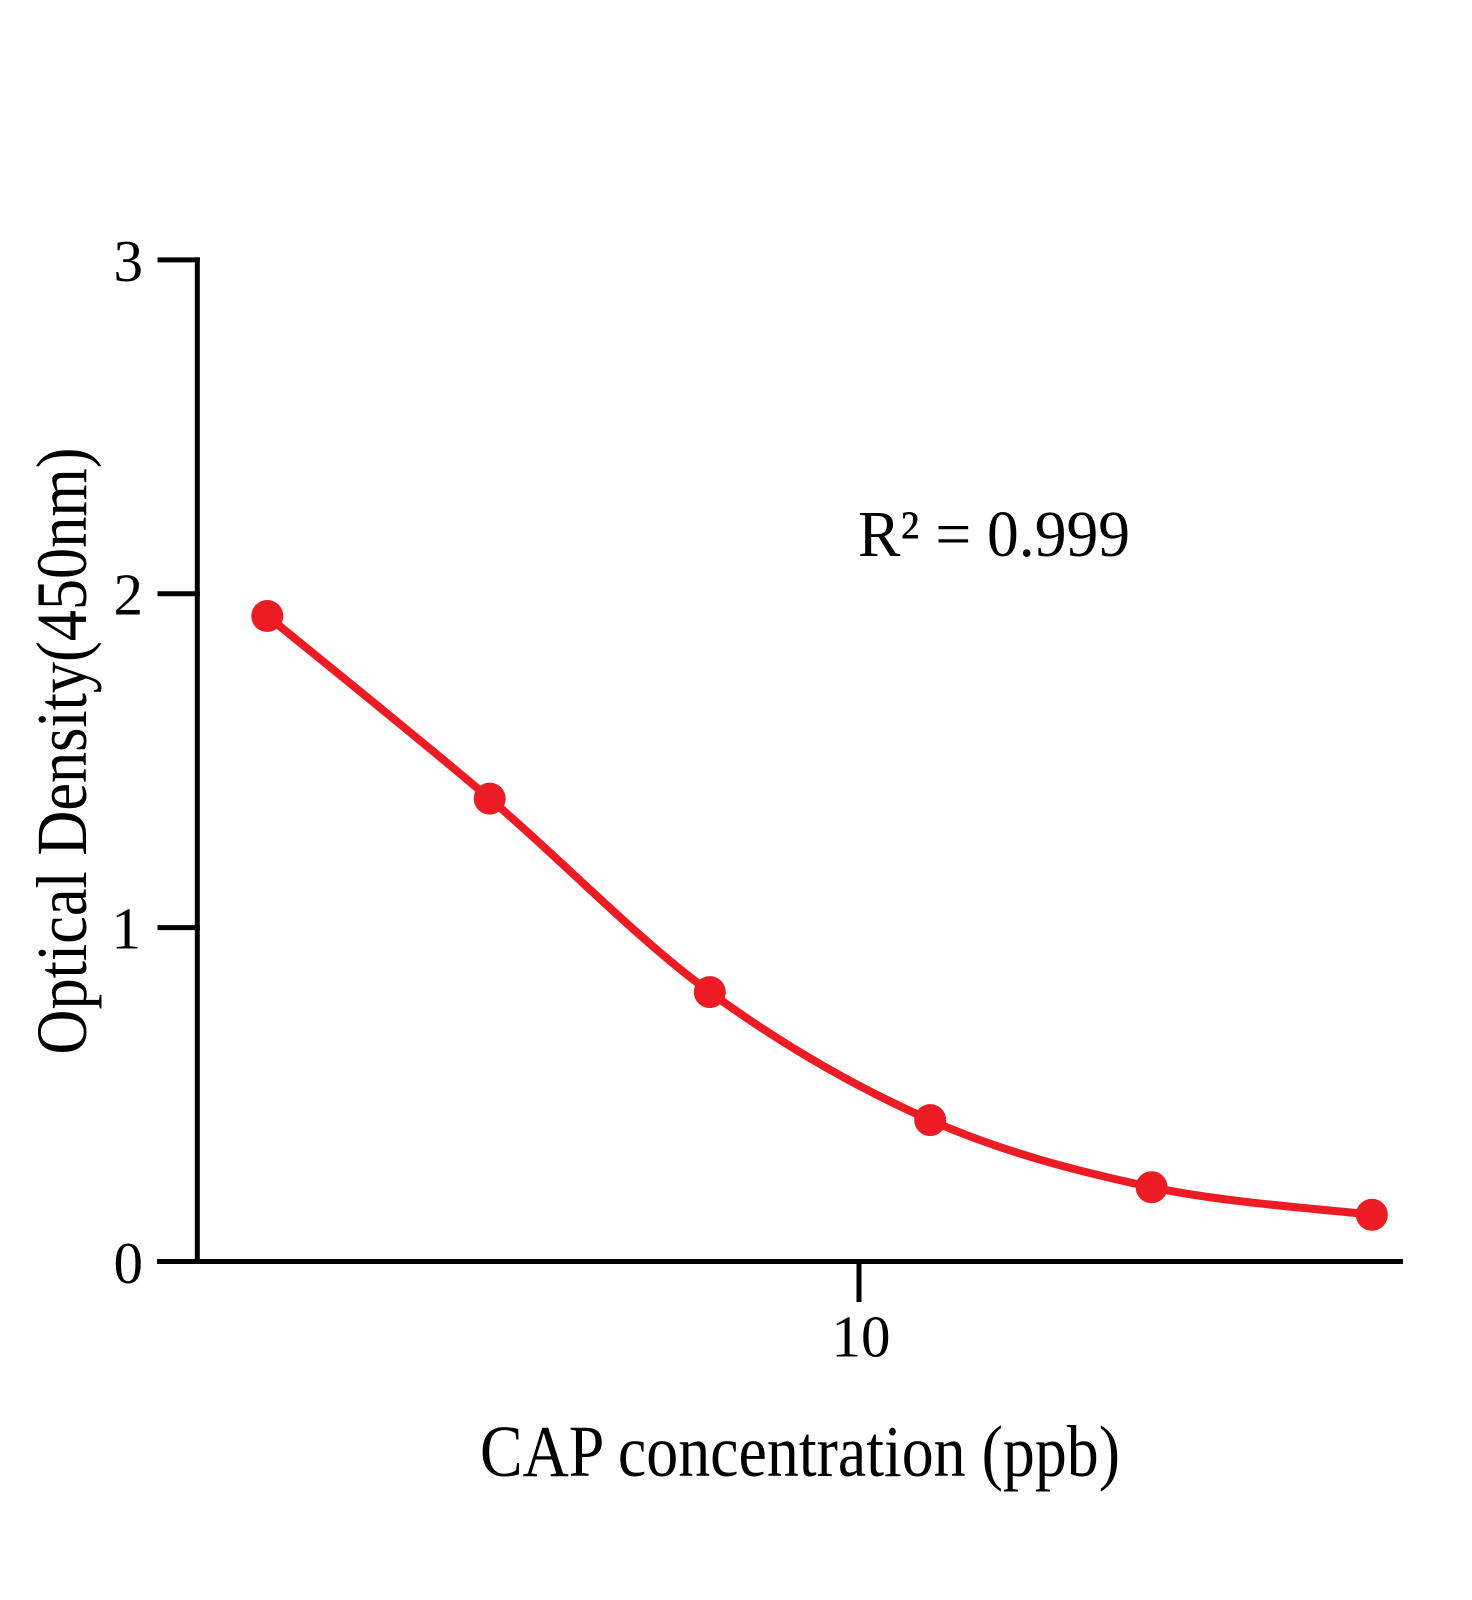  I want to click on svg-text: 1, so click(127, 929).